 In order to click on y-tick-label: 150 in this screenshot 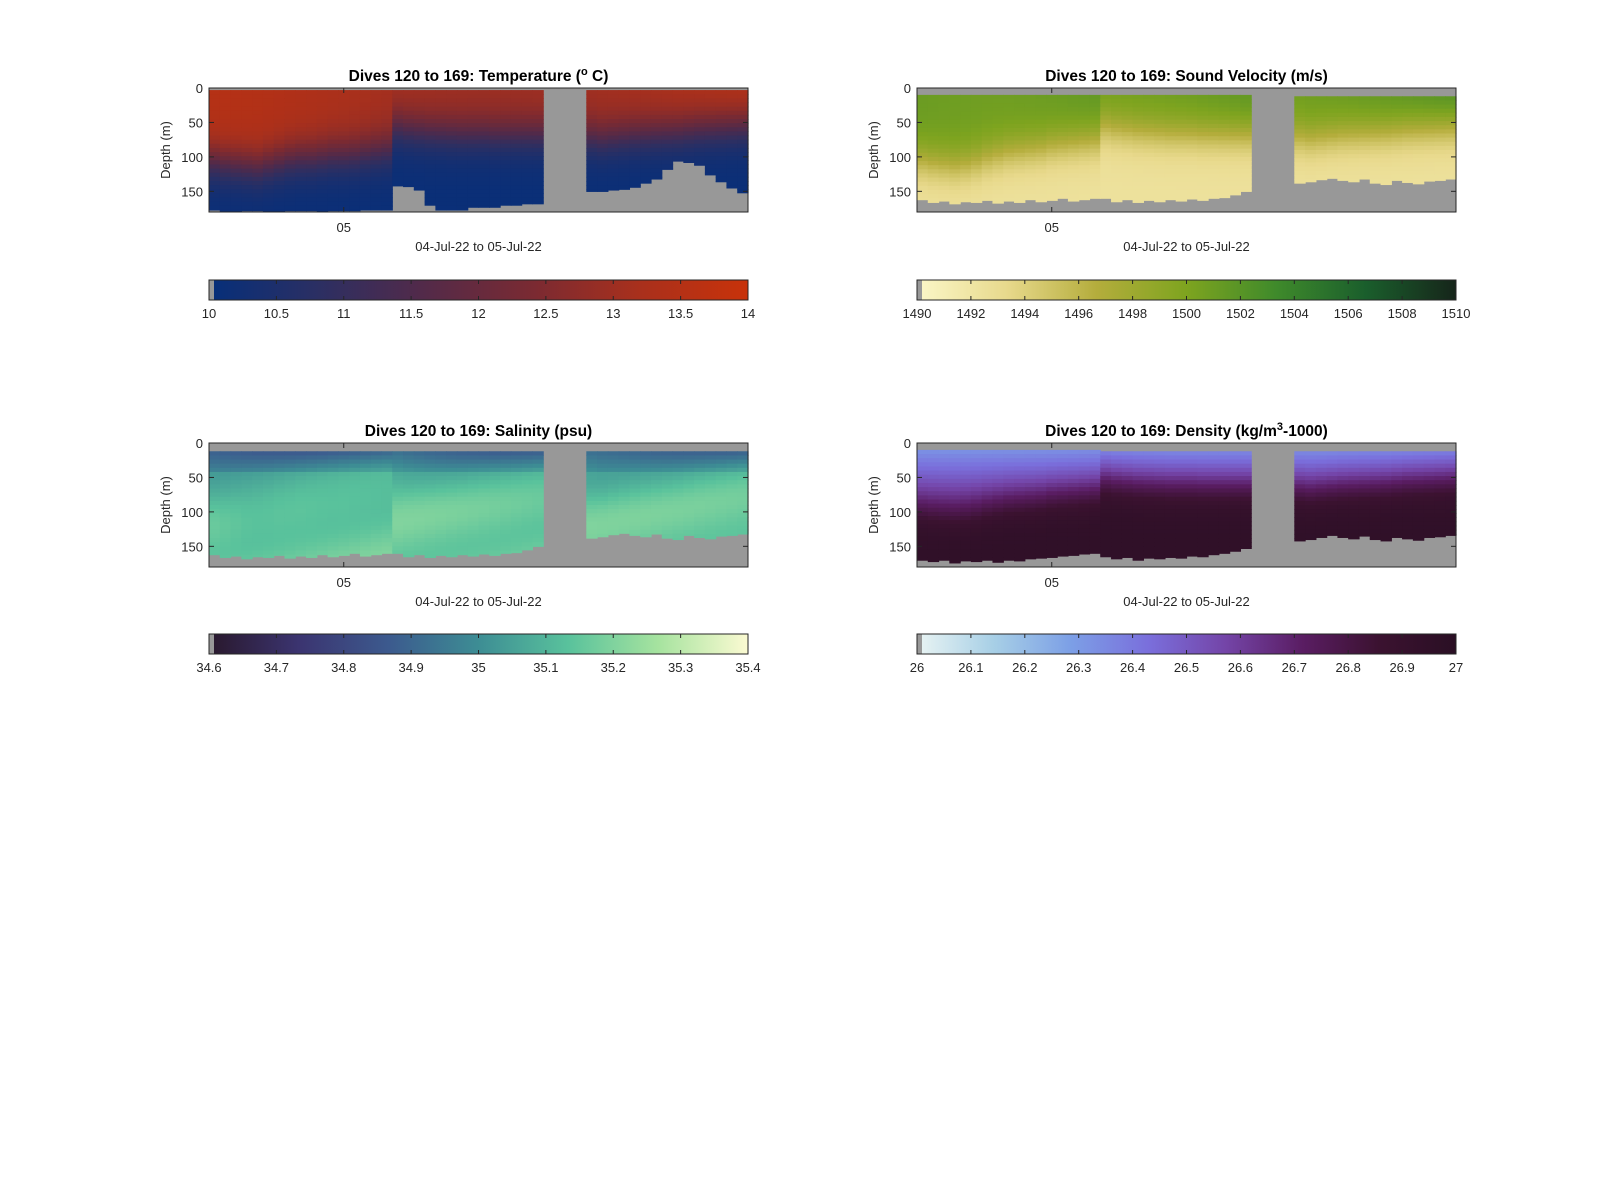, I will do `click(900, 191)`.